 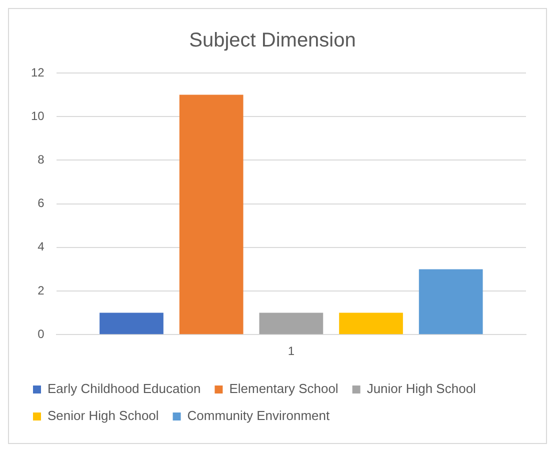 I want to click on legend-label: Early Childhood Education, so click(x=124, y=388).